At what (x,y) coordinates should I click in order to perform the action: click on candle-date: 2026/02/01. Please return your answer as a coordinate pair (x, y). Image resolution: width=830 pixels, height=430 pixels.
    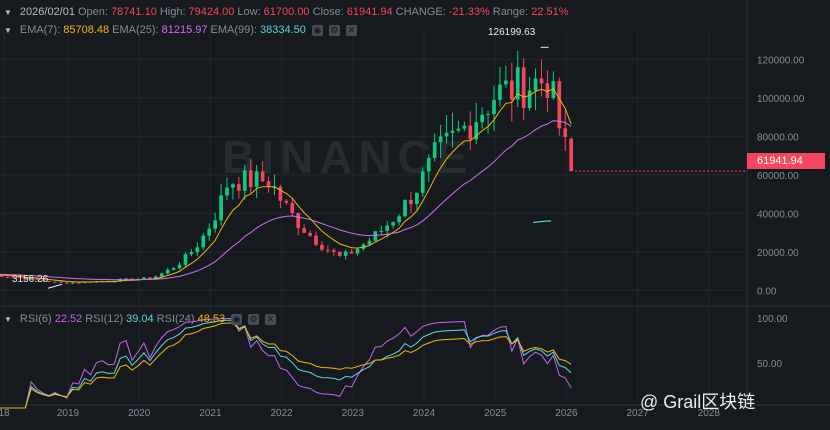
    Looking at the image, I should click on (47, 12).